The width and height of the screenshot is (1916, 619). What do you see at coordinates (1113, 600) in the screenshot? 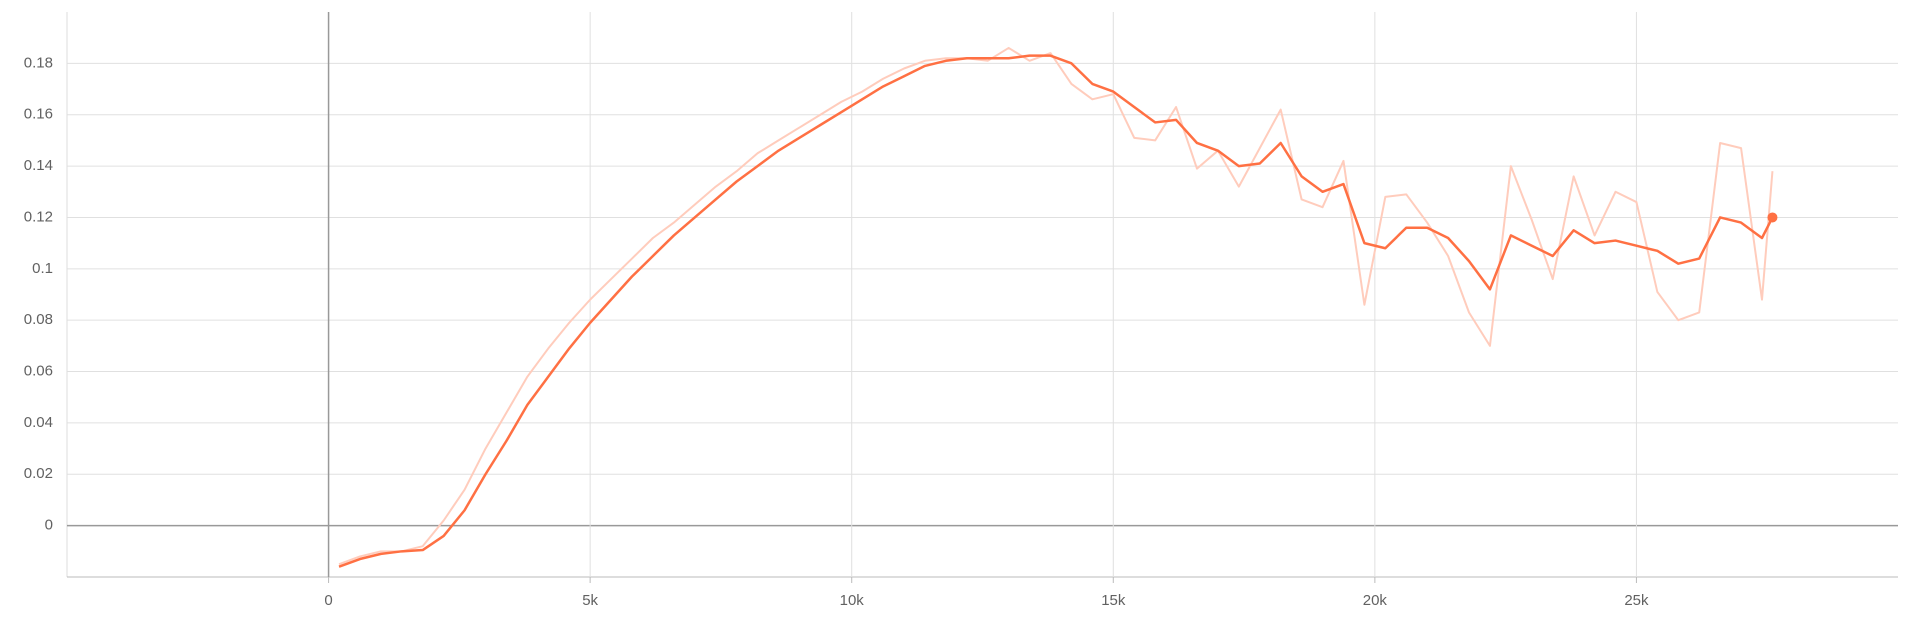
I see `x-tick-label: 15k` at bounding box center [1113, 600].